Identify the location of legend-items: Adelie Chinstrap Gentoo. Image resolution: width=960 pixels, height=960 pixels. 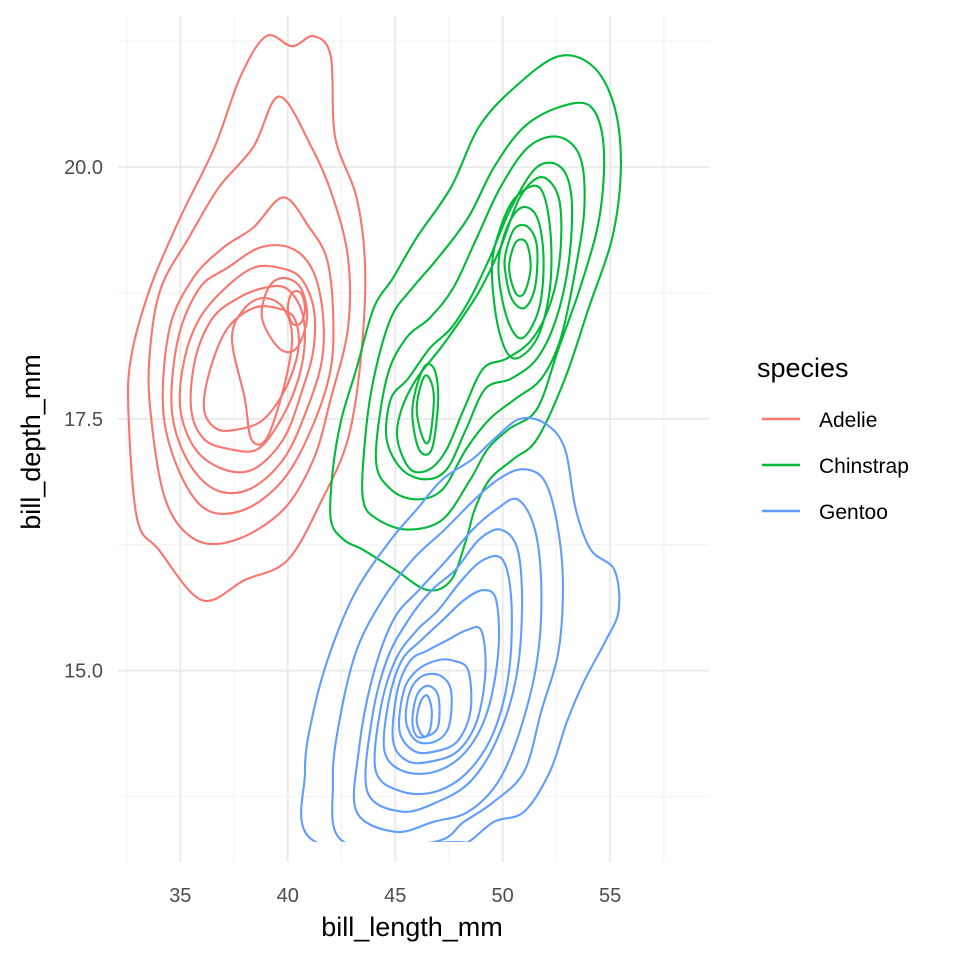
(835, 466).